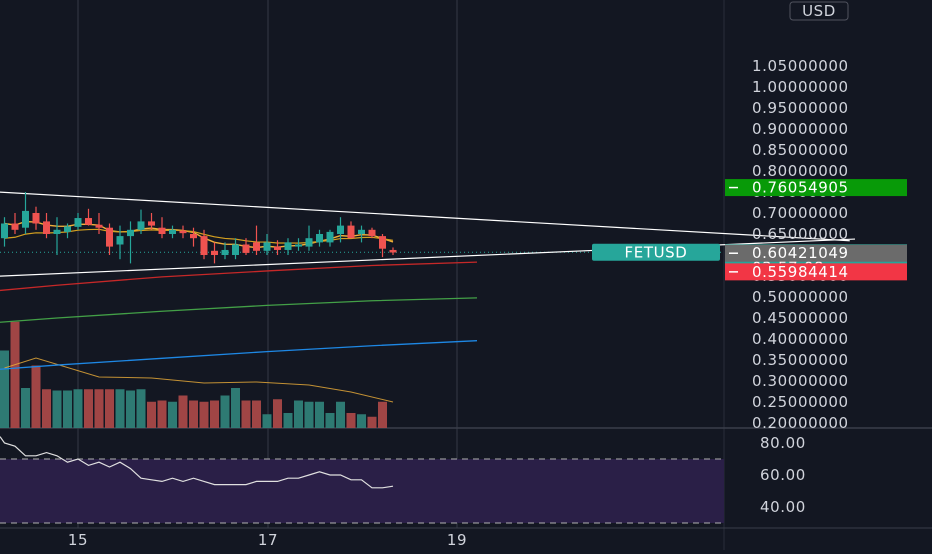 The height and width of the screenshot is (554, 932). Describe the element at coordinates (800, 402) in the screenshot. I see `price-tick-label: 0.25000000` at that location.